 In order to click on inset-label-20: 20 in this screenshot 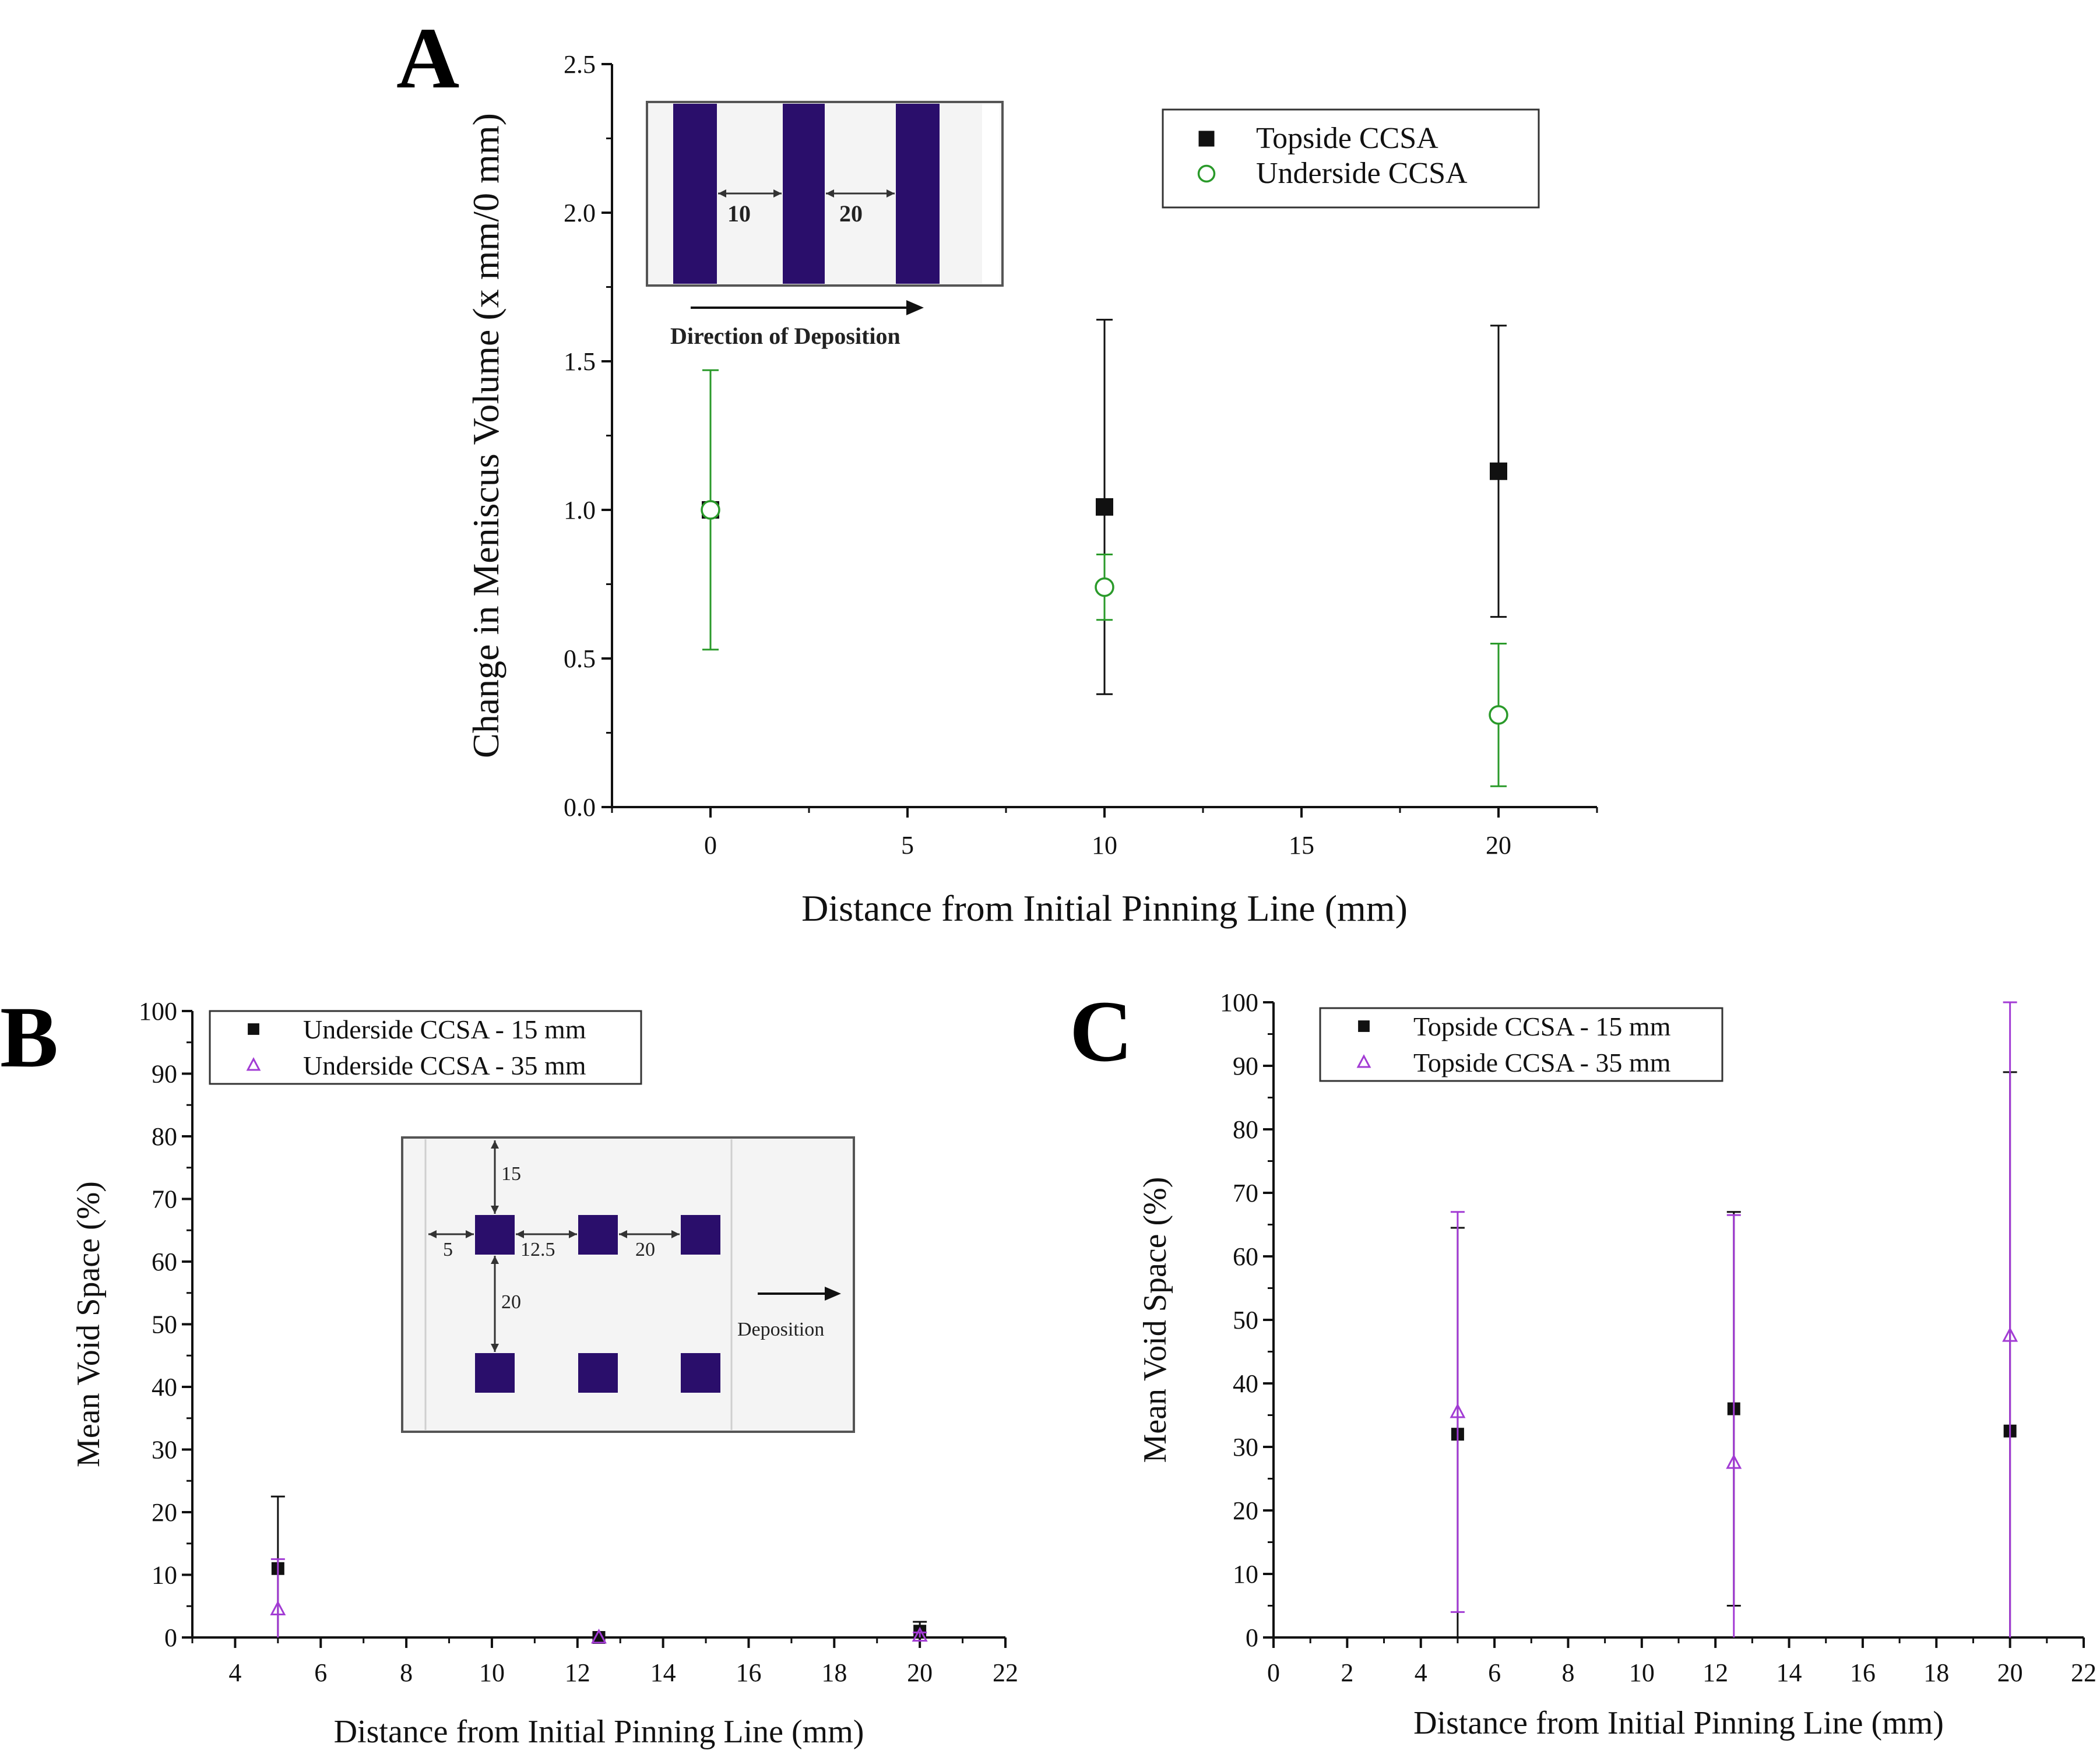, I will do `click(851, 213)`.